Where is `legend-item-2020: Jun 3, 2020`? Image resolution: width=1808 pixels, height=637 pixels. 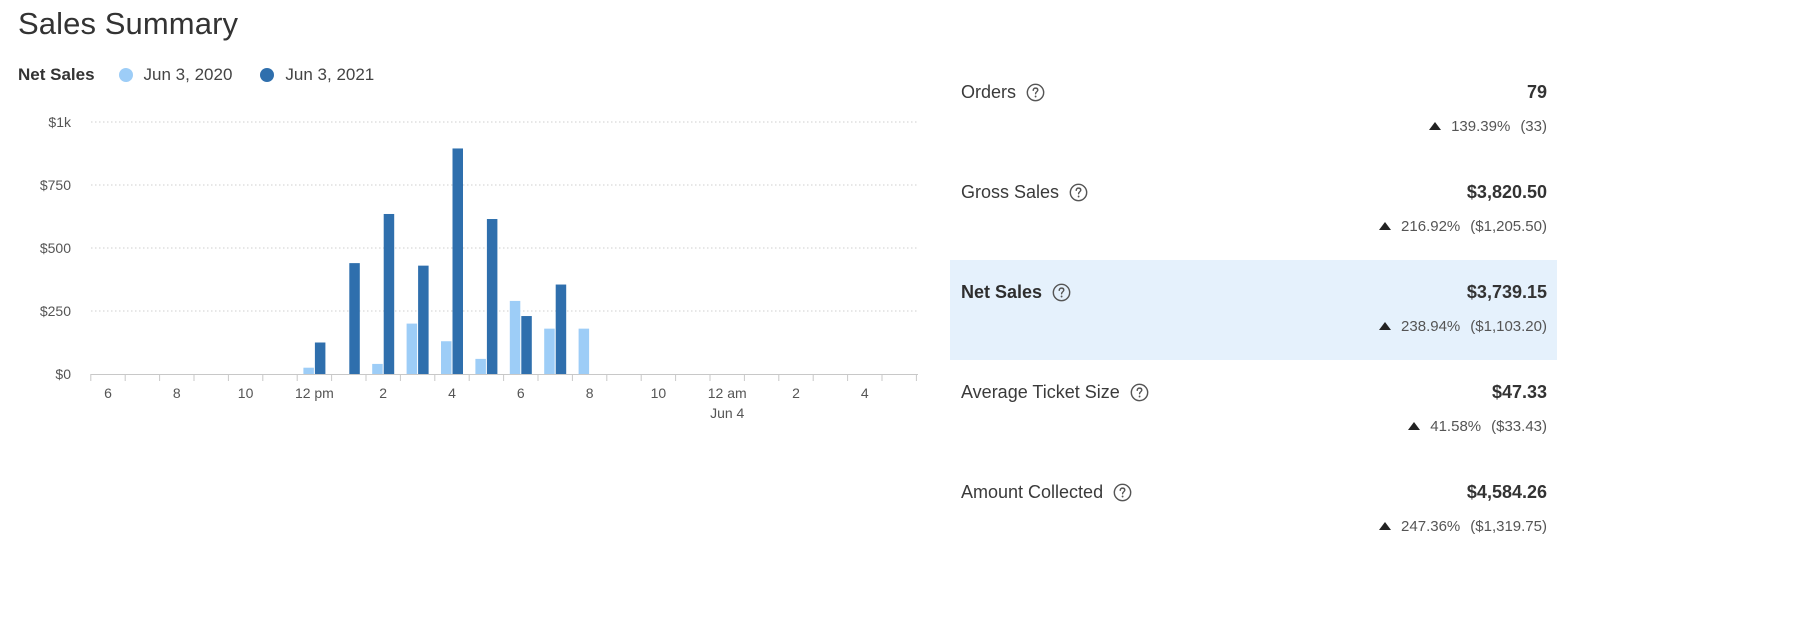
legend-item-2020: Jun 3, 2020 is located at coordinates (175, 75).